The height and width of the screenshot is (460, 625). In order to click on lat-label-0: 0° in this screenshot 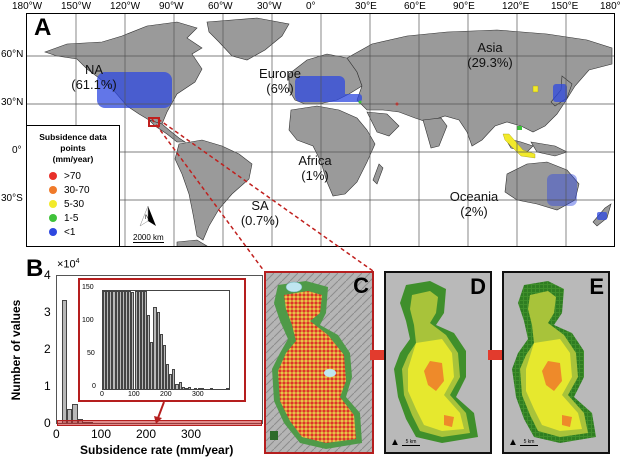, I will do `click(17, 150)`.